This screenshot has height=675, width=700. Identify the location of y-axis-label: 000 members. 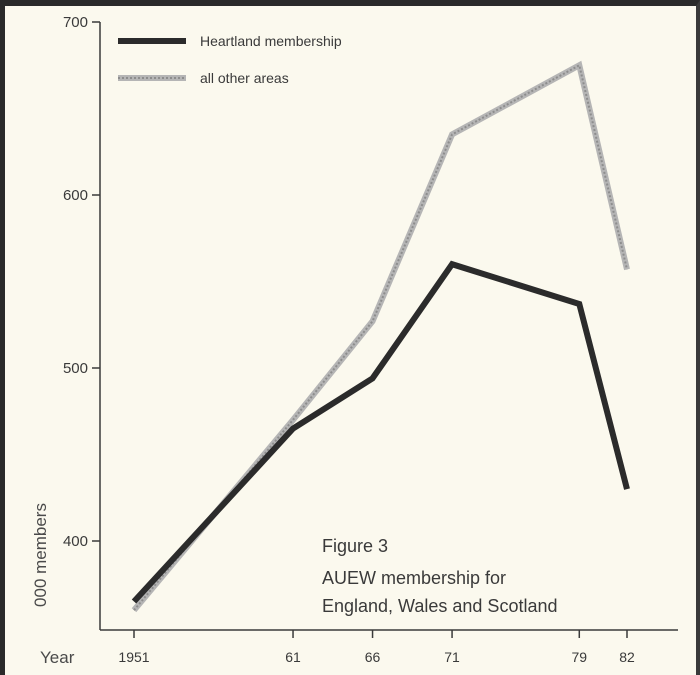
(40, 555).